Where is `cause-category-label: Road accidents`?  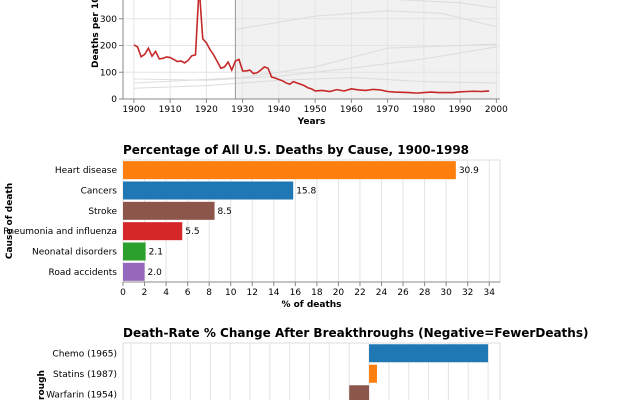 cause-category-label: Road accidents is located at coordinates (82, 273).